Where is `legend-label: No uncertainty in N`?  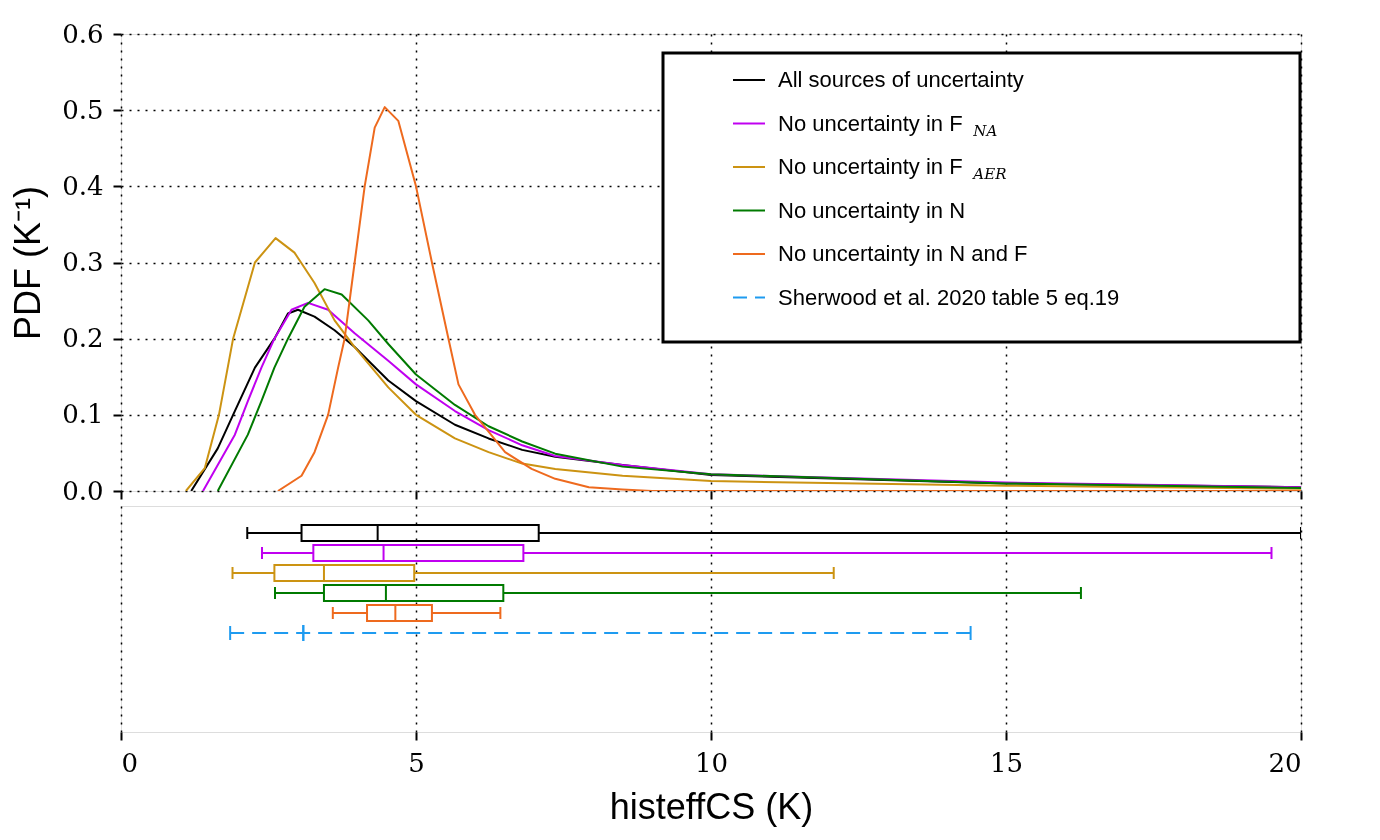
legend-label: No uncertainty in N is located at coordinates (872, 210).